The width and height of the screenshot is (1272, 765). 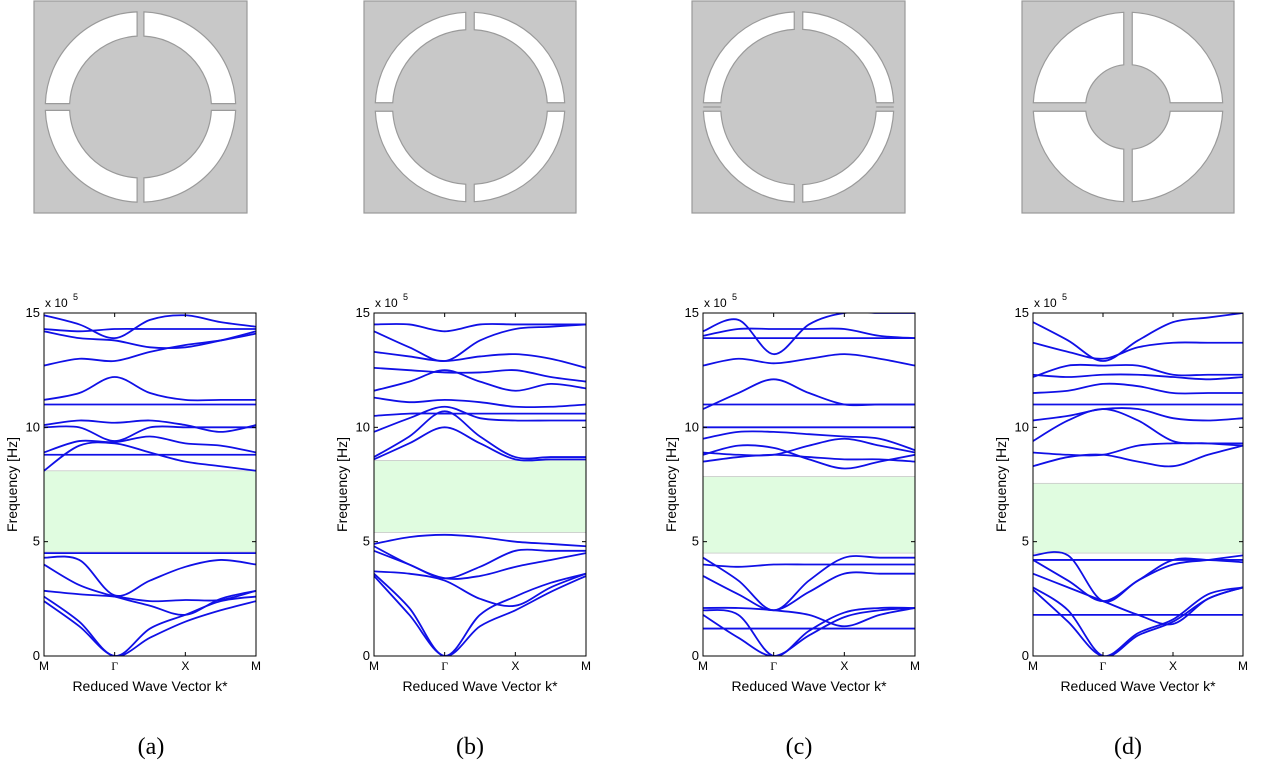 What do you see at coordinates (1128, 747) in the screenshot?
I see `panel-label: (d)` at bounding box center [1128, 747].